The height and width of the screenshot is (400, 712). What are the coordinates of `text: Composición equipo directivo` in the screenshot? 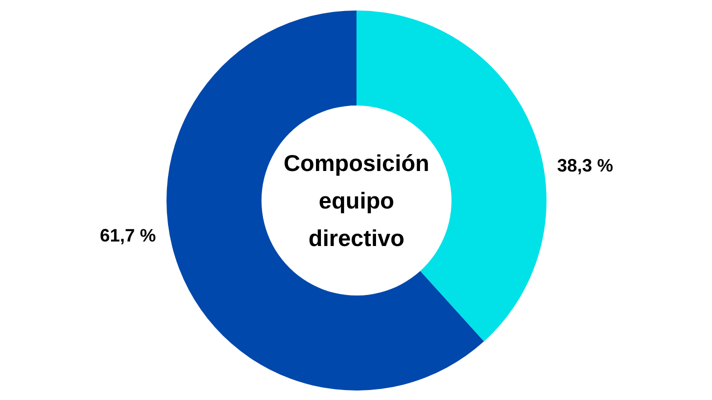 It's located at (357, 201).